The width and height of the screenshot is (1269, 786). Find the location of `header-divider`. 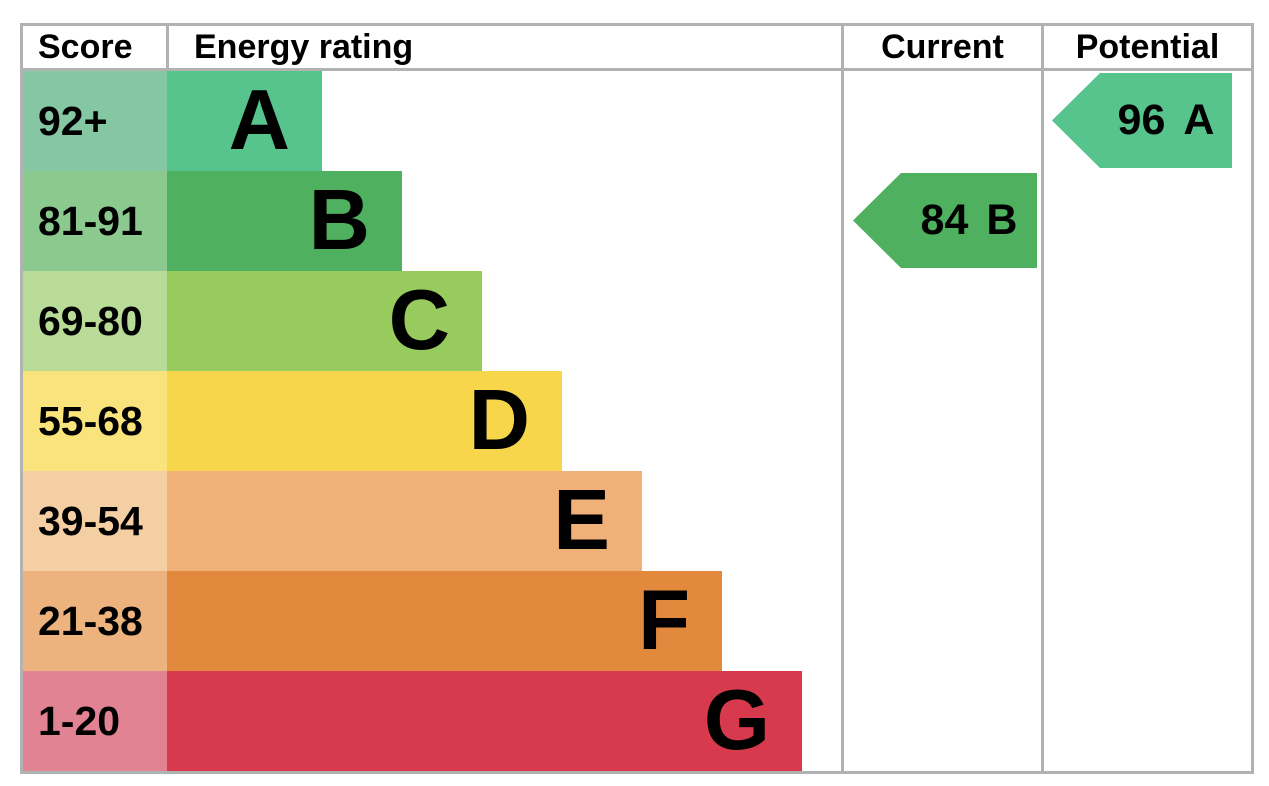

header-divider is located at coordinates (637, 69).